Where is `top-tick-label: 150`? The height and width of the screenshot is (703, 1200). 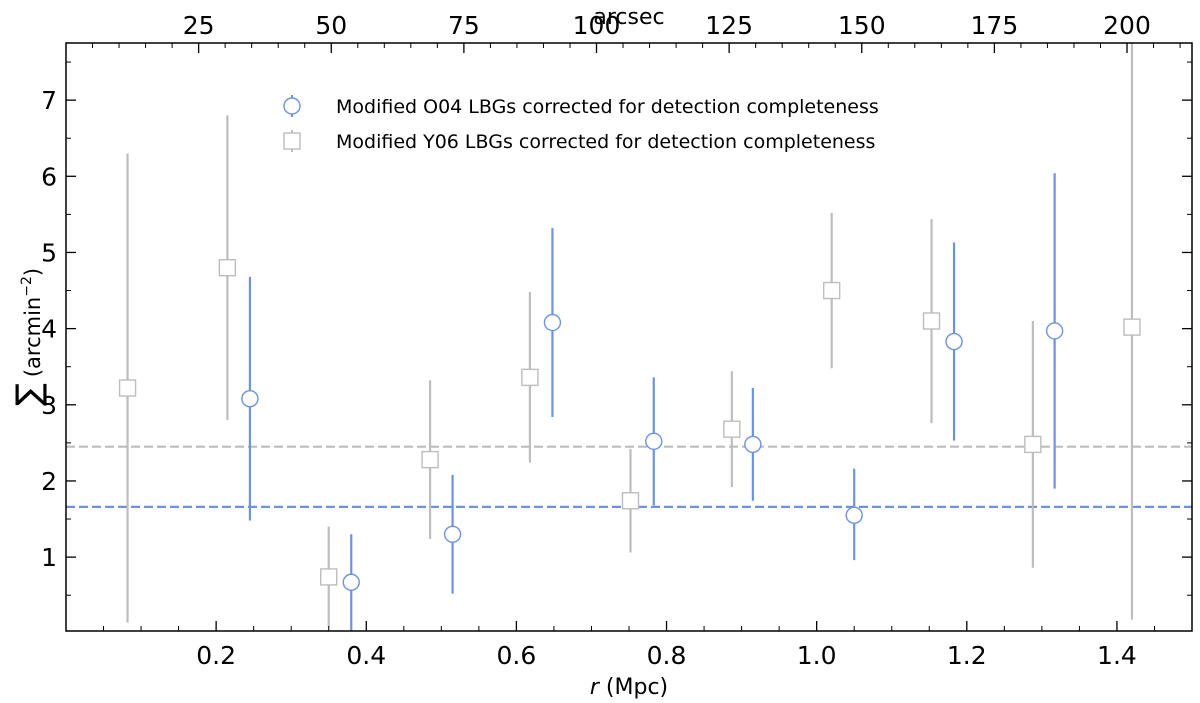
top-tick-label: 150 is located at coordinates (862, 25).